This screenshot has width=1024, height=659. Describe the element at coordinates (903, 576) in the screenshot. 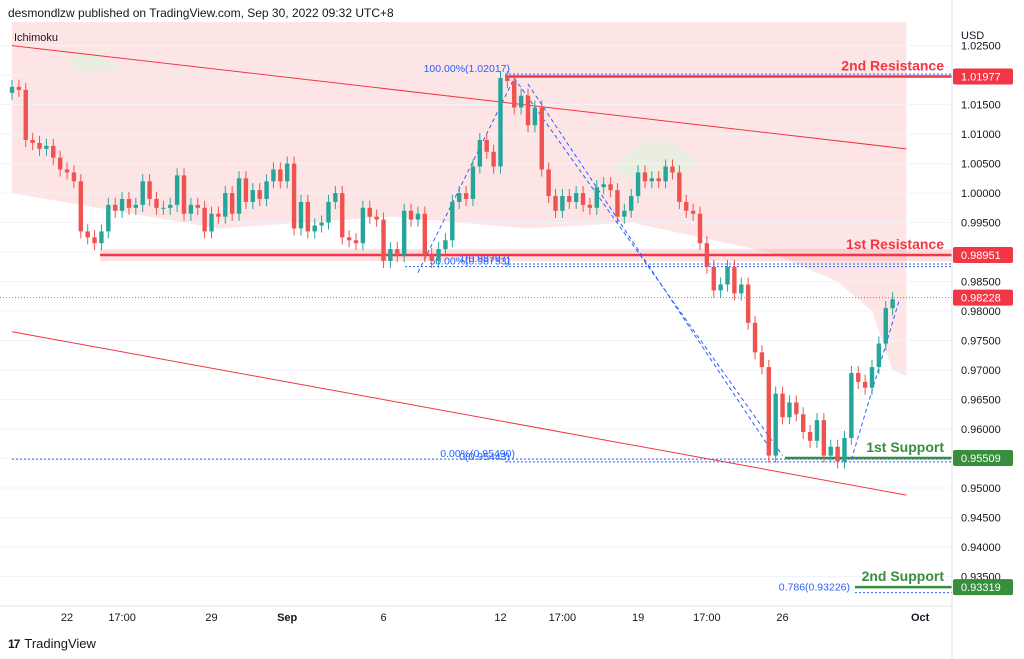

I see `level-label: 2nd Support` at that location.